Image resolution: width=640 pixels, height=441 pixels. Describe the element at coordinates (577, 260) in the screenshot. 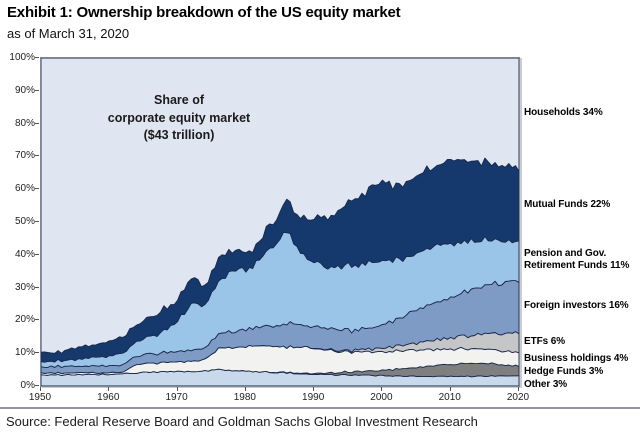

I see `series-label-pension-gov-retirement-funds: Pension and Gov. Retirement Funds 11%` at that location.